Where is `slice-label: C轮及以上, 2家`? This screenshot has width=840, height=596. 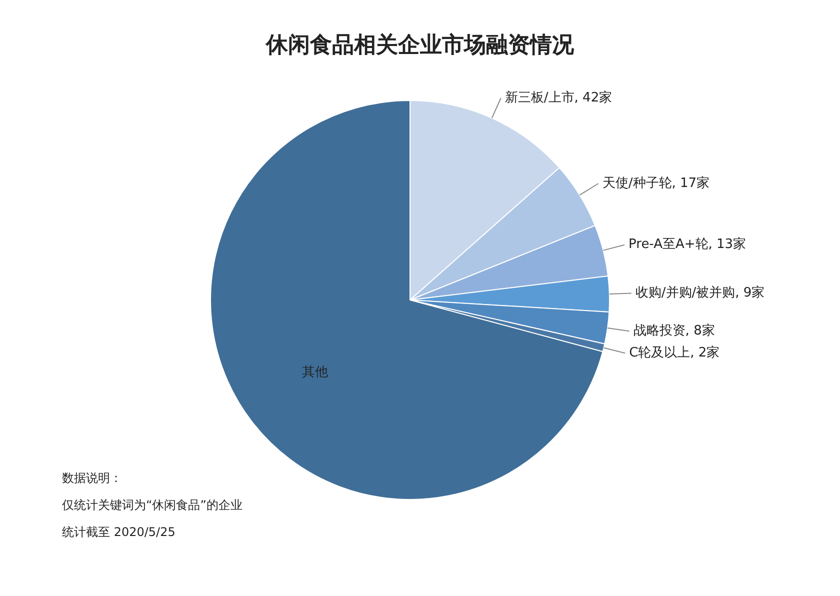 slice-label: C轮及以上, 2家 is located at coordinates (674, 352).